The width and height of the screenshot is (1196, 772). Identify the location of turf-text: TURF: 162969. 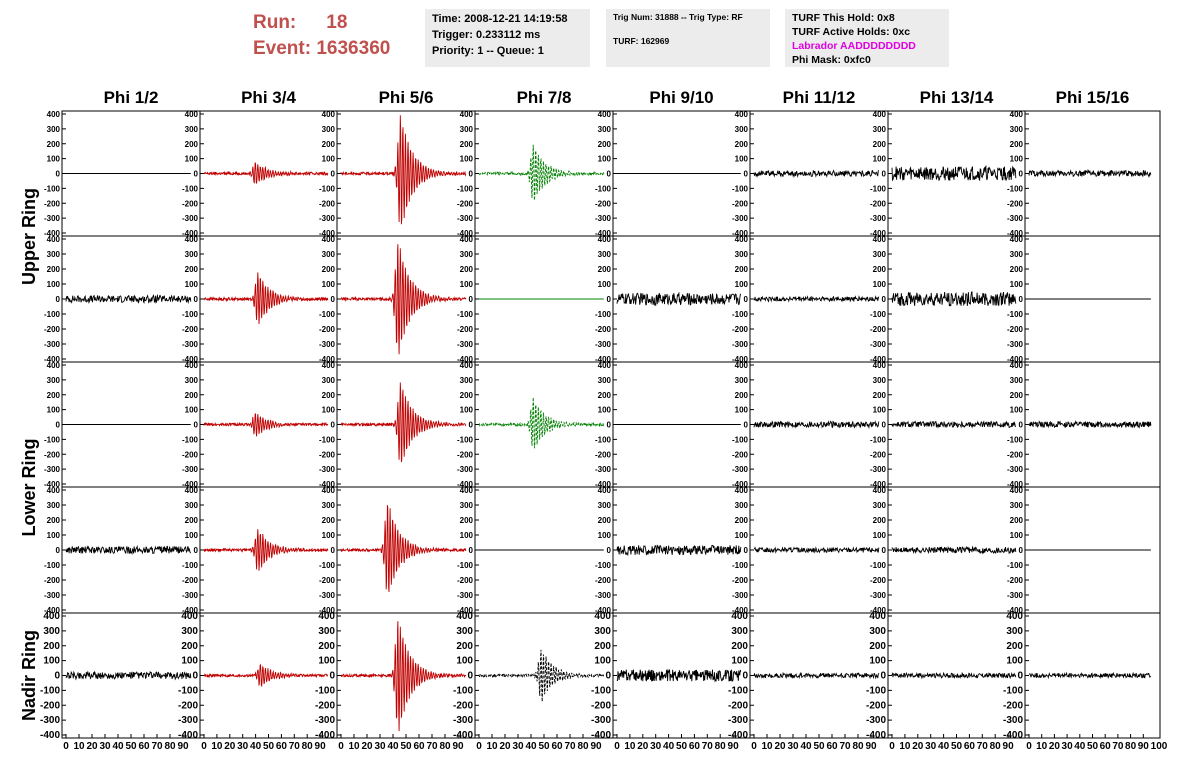
(641, 41).